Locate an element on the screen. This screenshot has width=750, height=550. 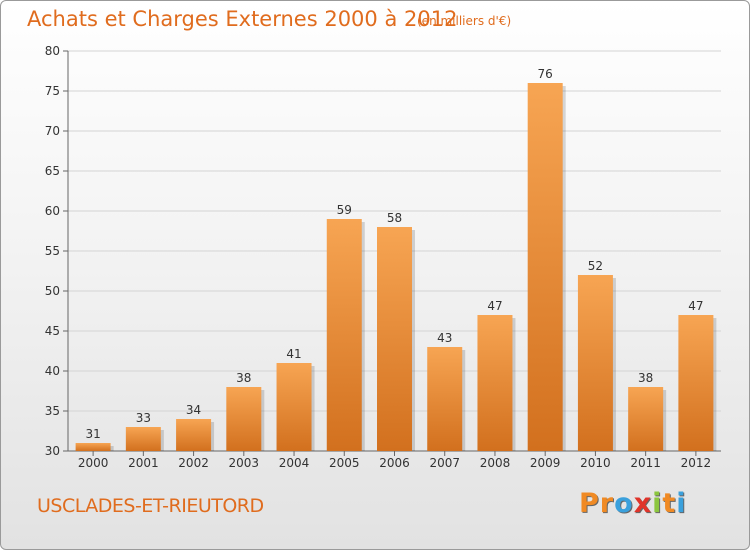
ytick-label-45: 45 is located at coordinates (52, 331).